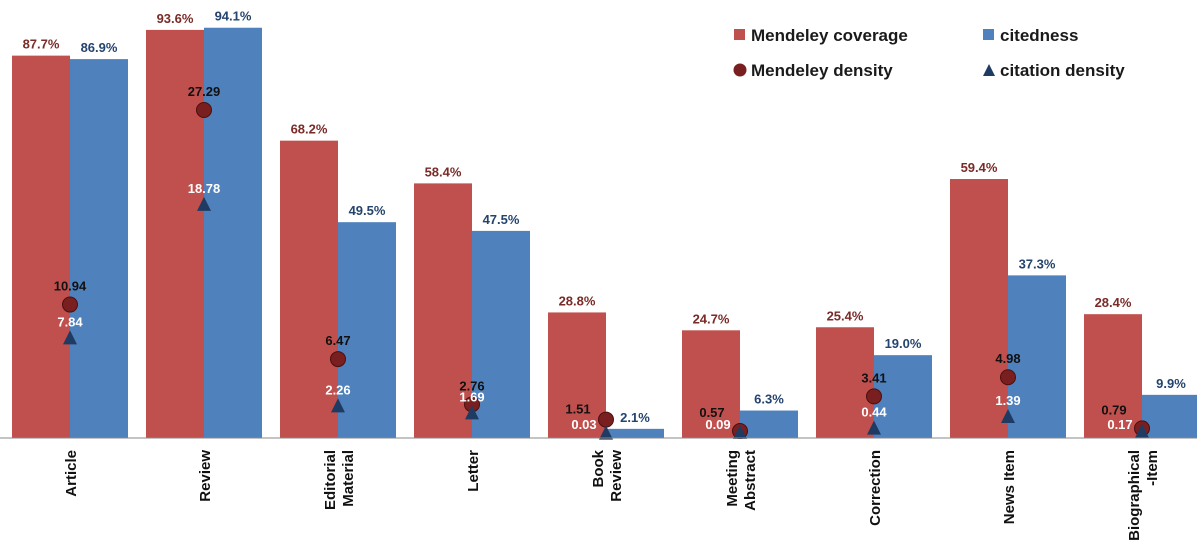 Image resolution: width=1197 pixels, height=553 pixels. I want to click on label-citedness: 49.5%, so click(367, 210).